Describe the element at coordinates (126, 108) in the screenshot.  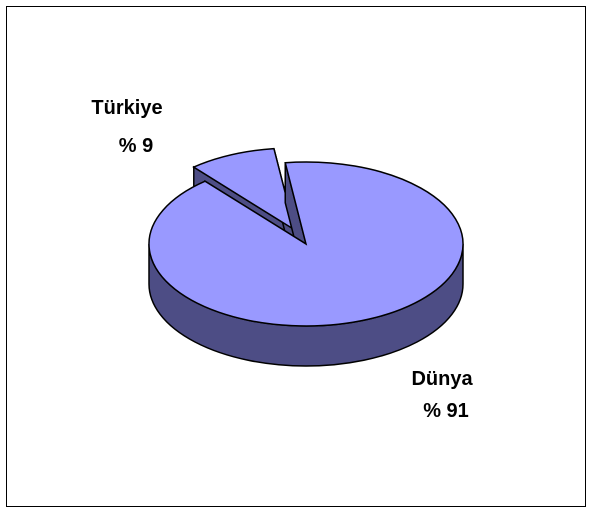
I see `slice-label-turkiye-name: Türkiye` at that location.